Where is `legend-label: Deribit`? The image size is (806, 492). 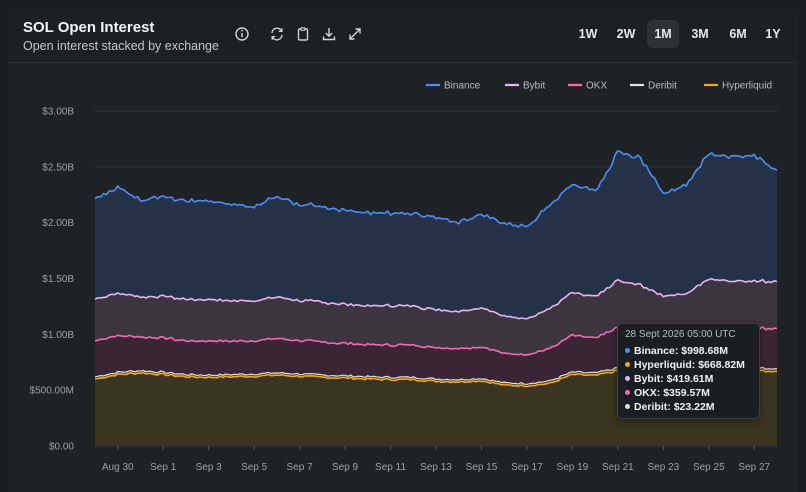 legend-label: Deribit is located at coordinates (662, 86).